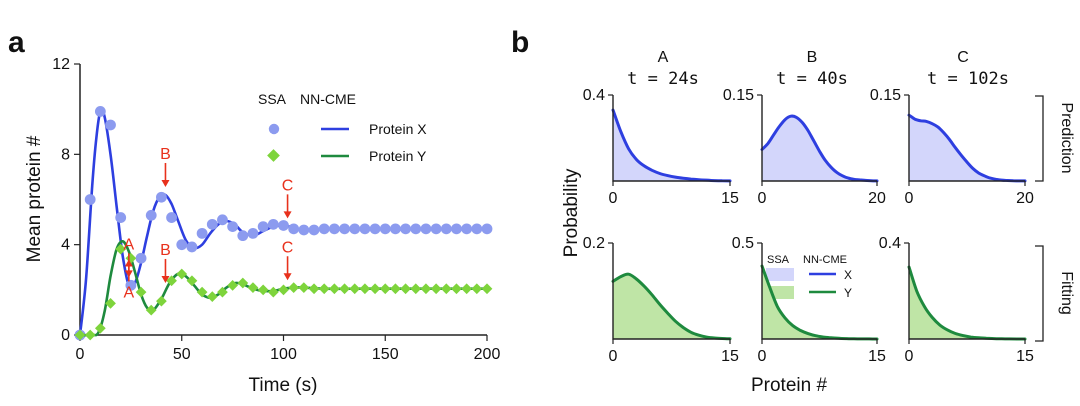 This screenshot has width=1080, height=406. What do you see at coordinates (182, 354) in the screenshot?
I see `x-tick-label: 50` at bounding box center [182, 354].